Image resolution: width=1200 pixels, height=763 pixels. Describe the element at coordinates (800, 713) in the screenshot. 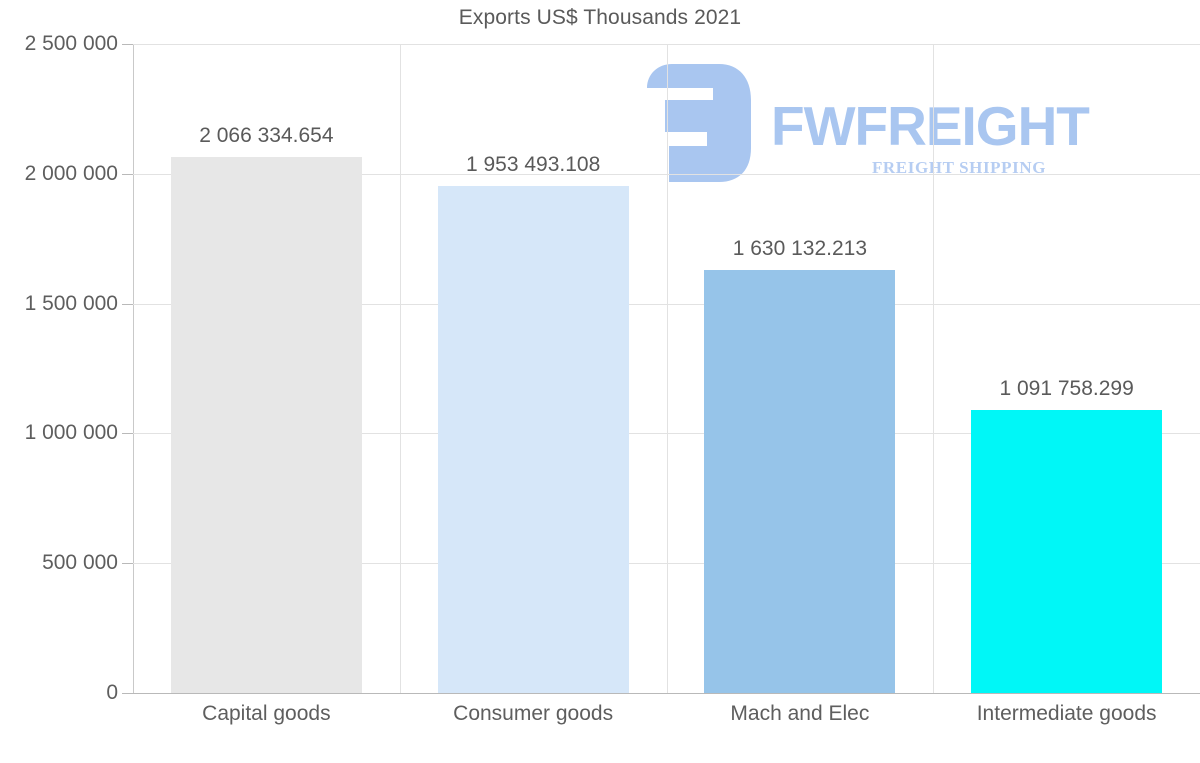

I see `x-axis-category-label: Mach and Elec` at that location.